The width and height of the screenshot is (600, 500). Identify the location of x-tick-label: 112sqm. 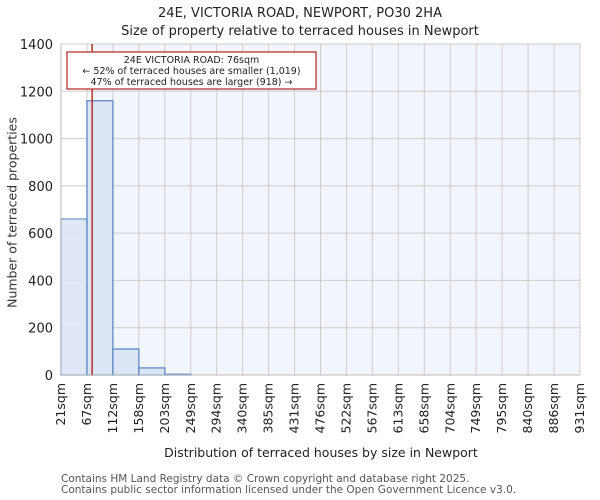
(112, 408).